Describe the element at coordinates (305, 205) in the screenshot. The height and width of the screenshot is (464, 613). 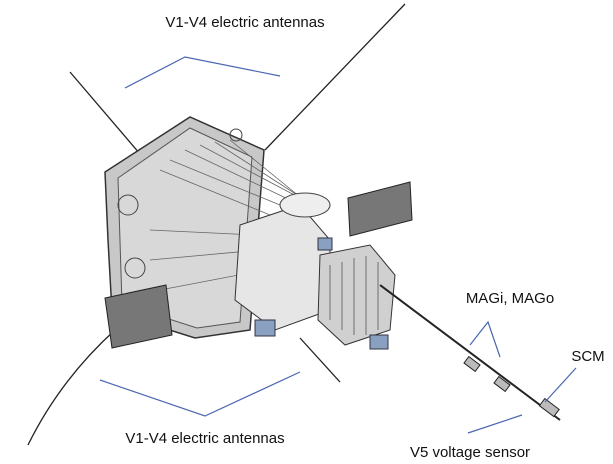
I see `antenna-dish` at that location.